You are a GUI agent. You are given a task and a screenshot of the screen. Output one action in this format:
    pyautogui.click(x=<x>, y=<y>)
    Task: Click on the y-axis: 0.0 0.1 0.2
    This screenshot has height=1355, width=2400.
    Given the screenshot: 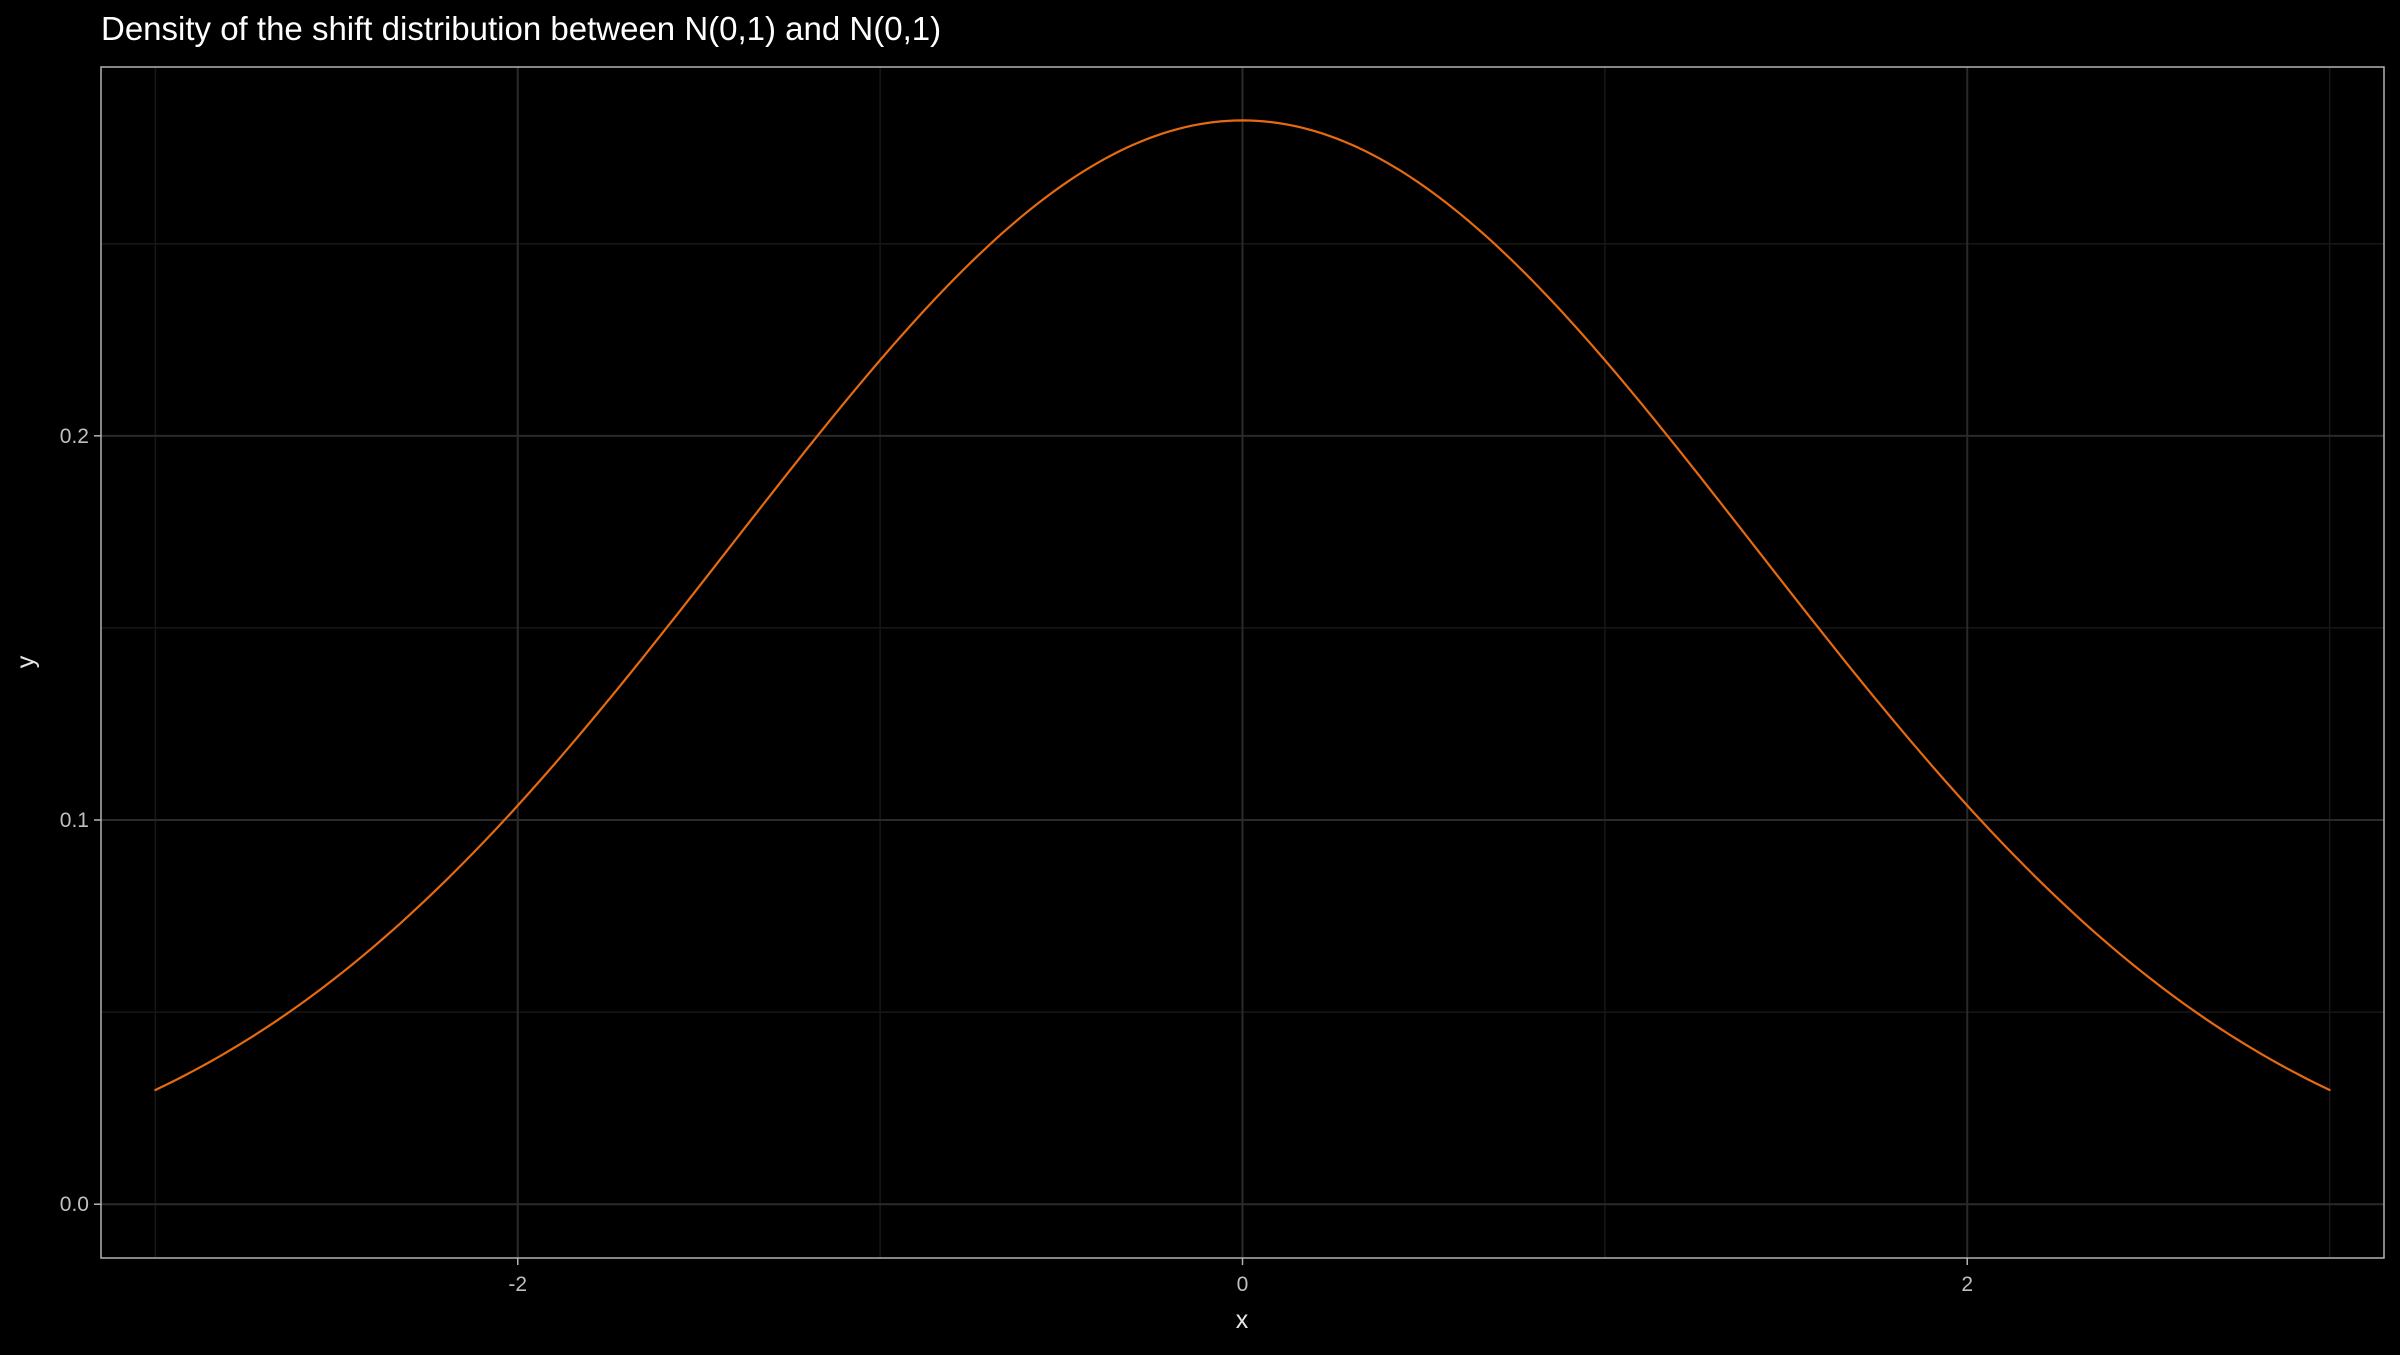 What is the action you would take?
    pyautogui.click(x=80, y=820)
    